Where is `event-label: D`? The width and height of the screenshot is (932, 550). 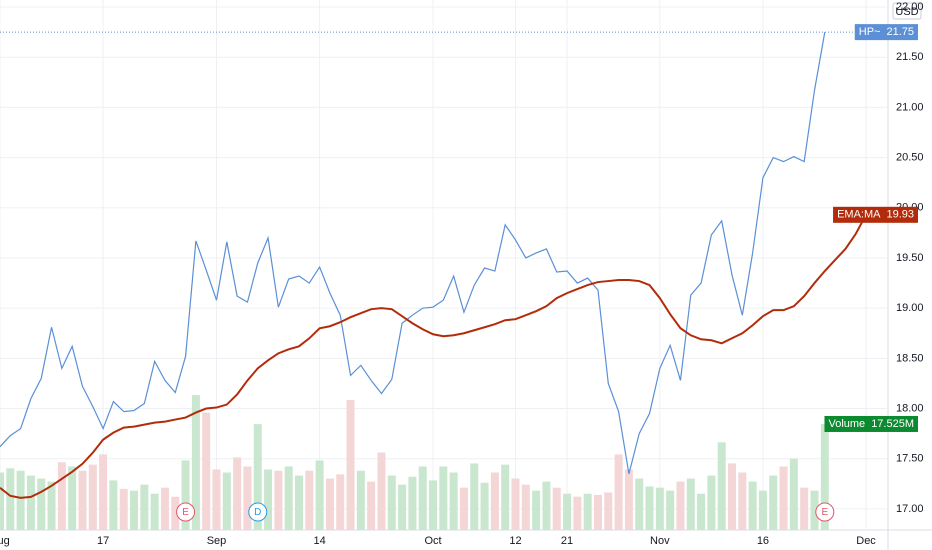
event-label: D is located at coordinates (257, 512).